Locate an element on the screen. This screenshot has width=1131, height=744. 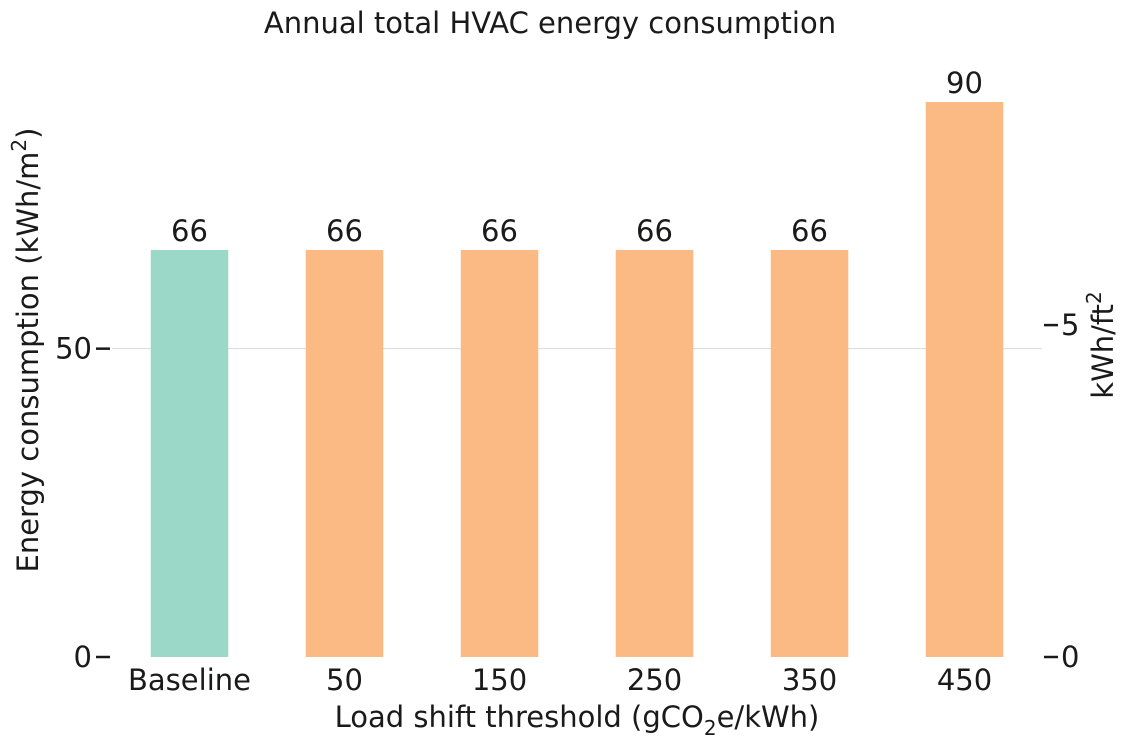
y-right-tick-label-5: 5 is located at coordinates (1070, 325).